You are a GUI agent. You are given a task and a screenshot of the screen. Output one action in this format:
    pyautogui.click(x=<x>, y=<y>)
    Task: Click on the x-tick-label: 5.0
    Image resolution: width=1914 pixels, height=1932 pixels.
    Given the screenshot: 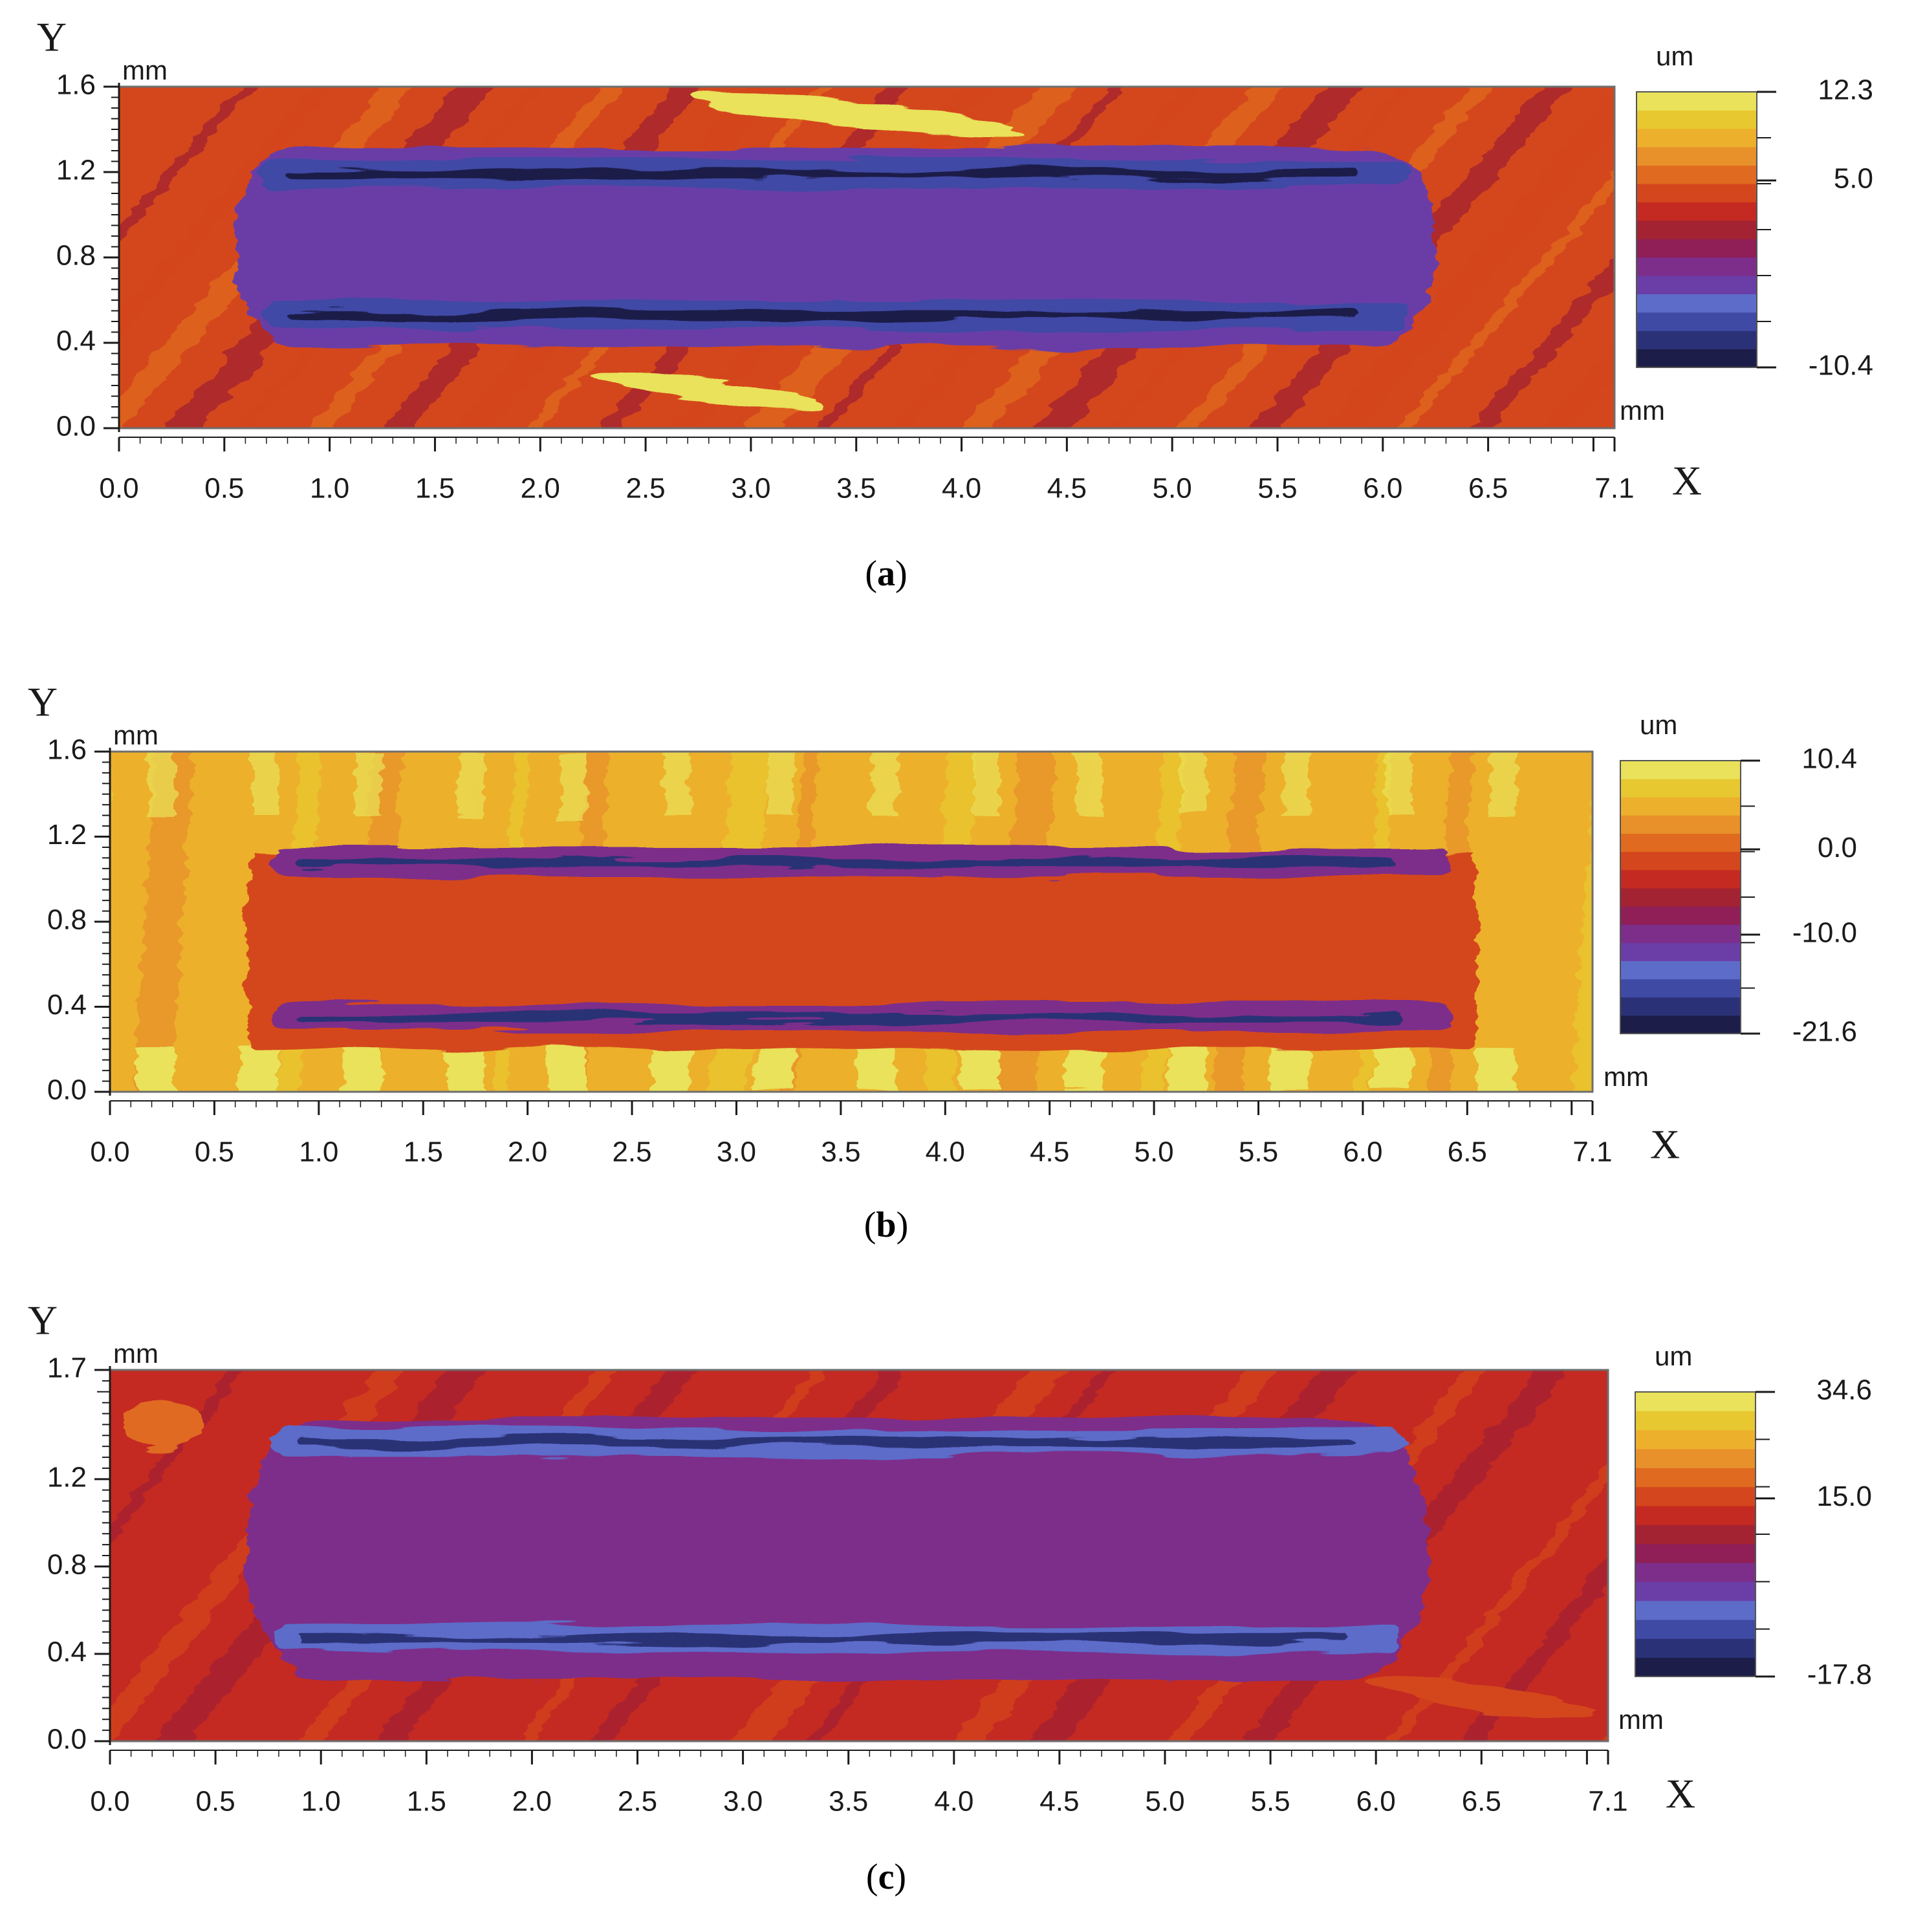 What is the action you would take?
    pyautogui.click(x=1172, y=489)
    